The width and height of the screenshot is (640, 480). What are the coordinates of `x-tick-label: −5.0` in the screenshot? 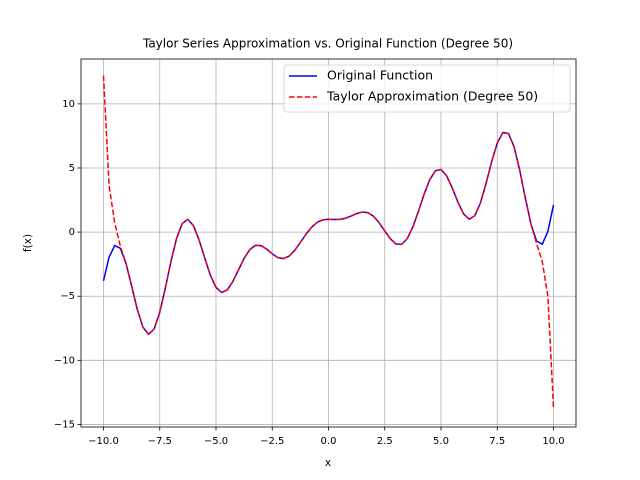 It's located at (216, 441).